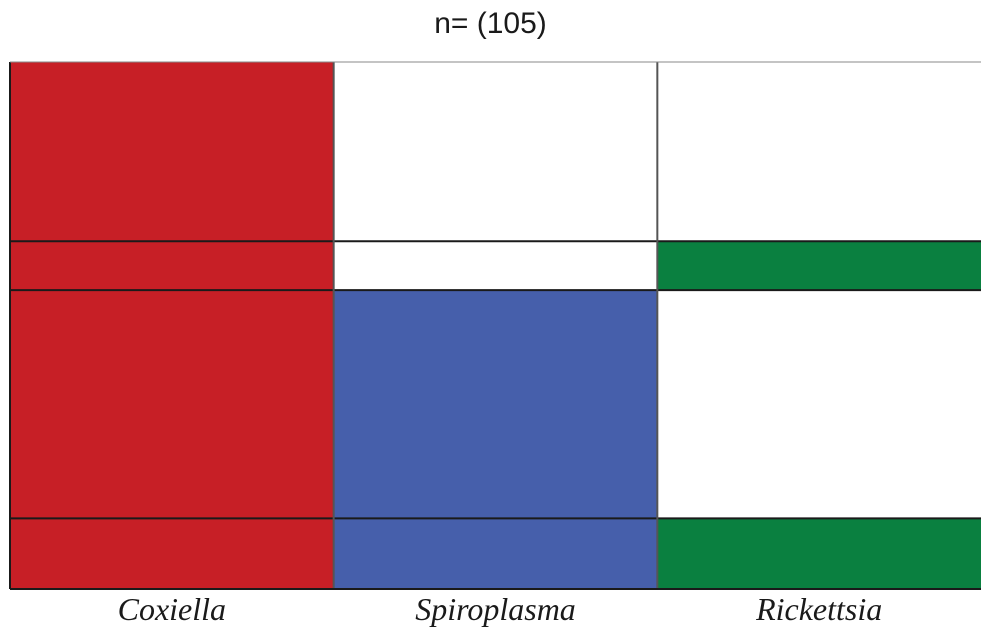 The width and height of the screenshot is (981, 628). What do you see at coordinates (490, 23) in the screenshot?
I see `chart-title: n= (105)` at bounding box center [490, 23].